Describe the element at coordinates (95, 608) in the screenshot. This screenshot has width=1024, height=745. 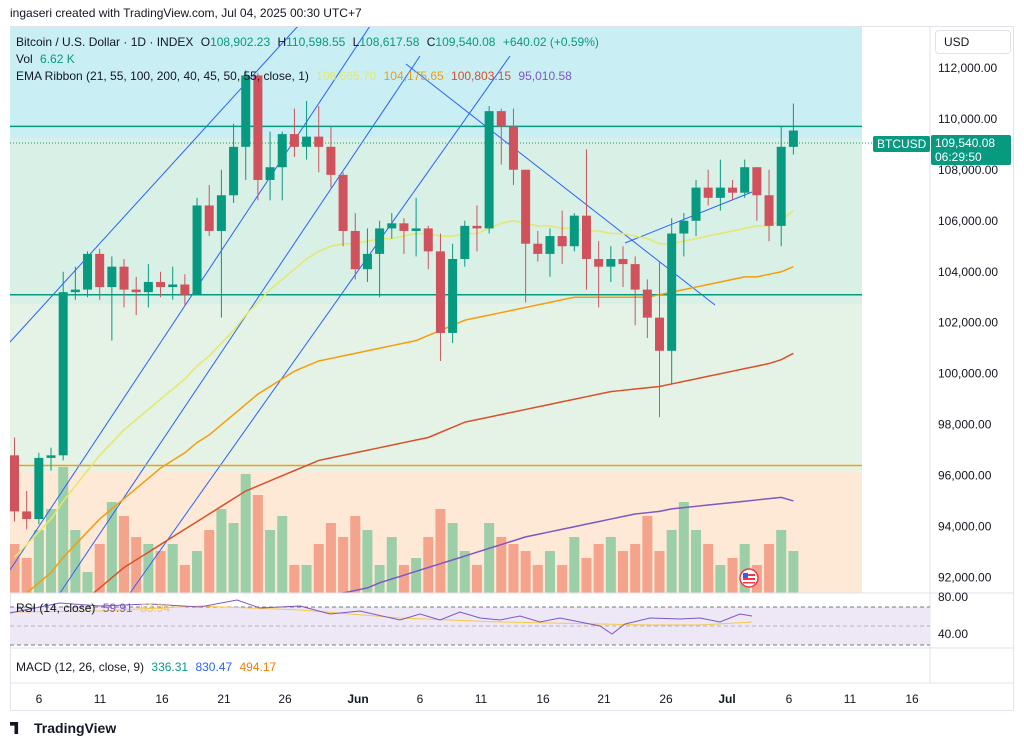
I see `rsi-legend: RSI (14, close) 59.91 53.94` at that location.